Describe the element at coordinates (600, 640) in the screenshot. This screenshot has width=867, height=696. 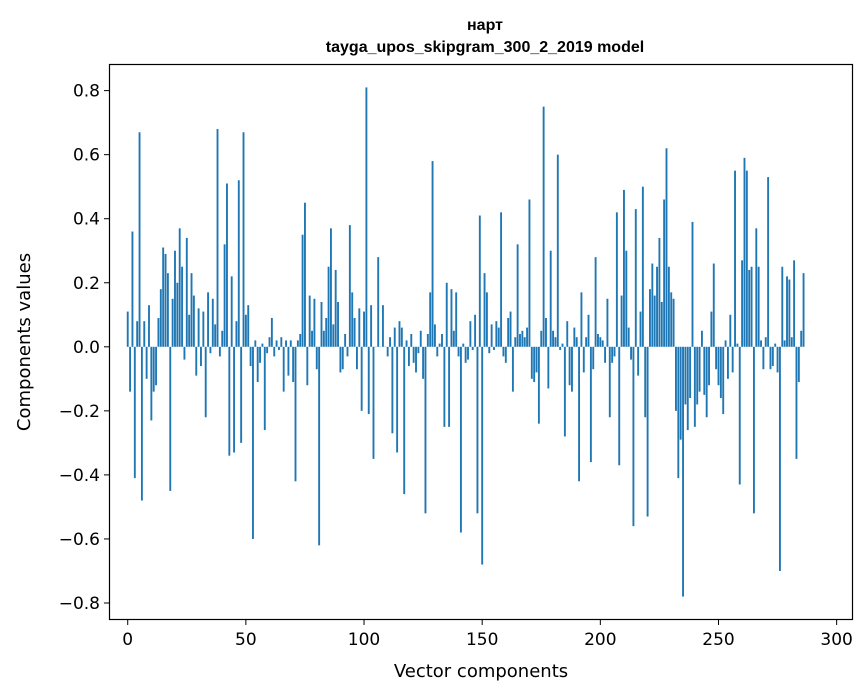
I see `x-tick-label: 200` at that location.